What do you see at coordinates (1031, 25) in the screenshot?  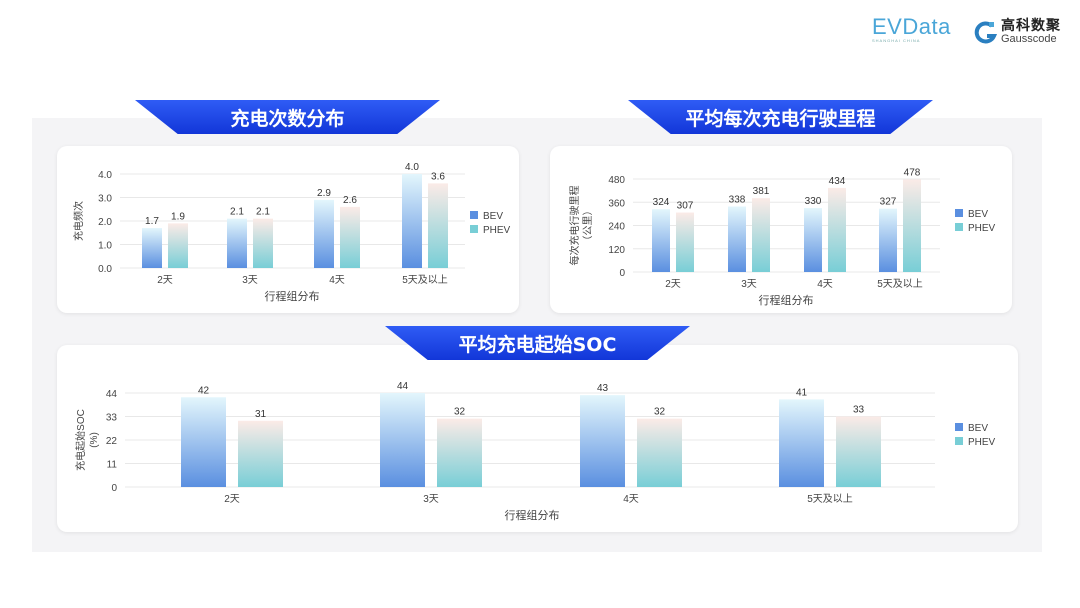 I see `gausscode-cn: 高科数聚` at bounding box center [1031, 25].